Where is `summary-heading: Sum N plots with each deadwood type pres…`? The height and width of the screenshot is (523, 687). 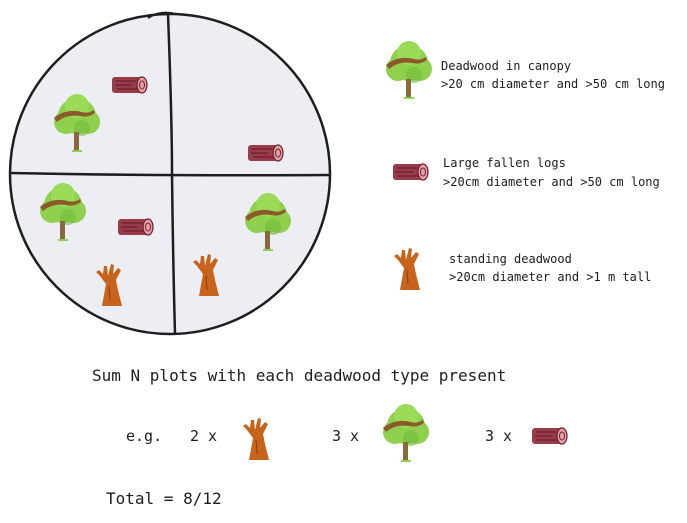
summary-heading: Sum N plots with each deadwood type pres… is located at coordinates (299, 375).